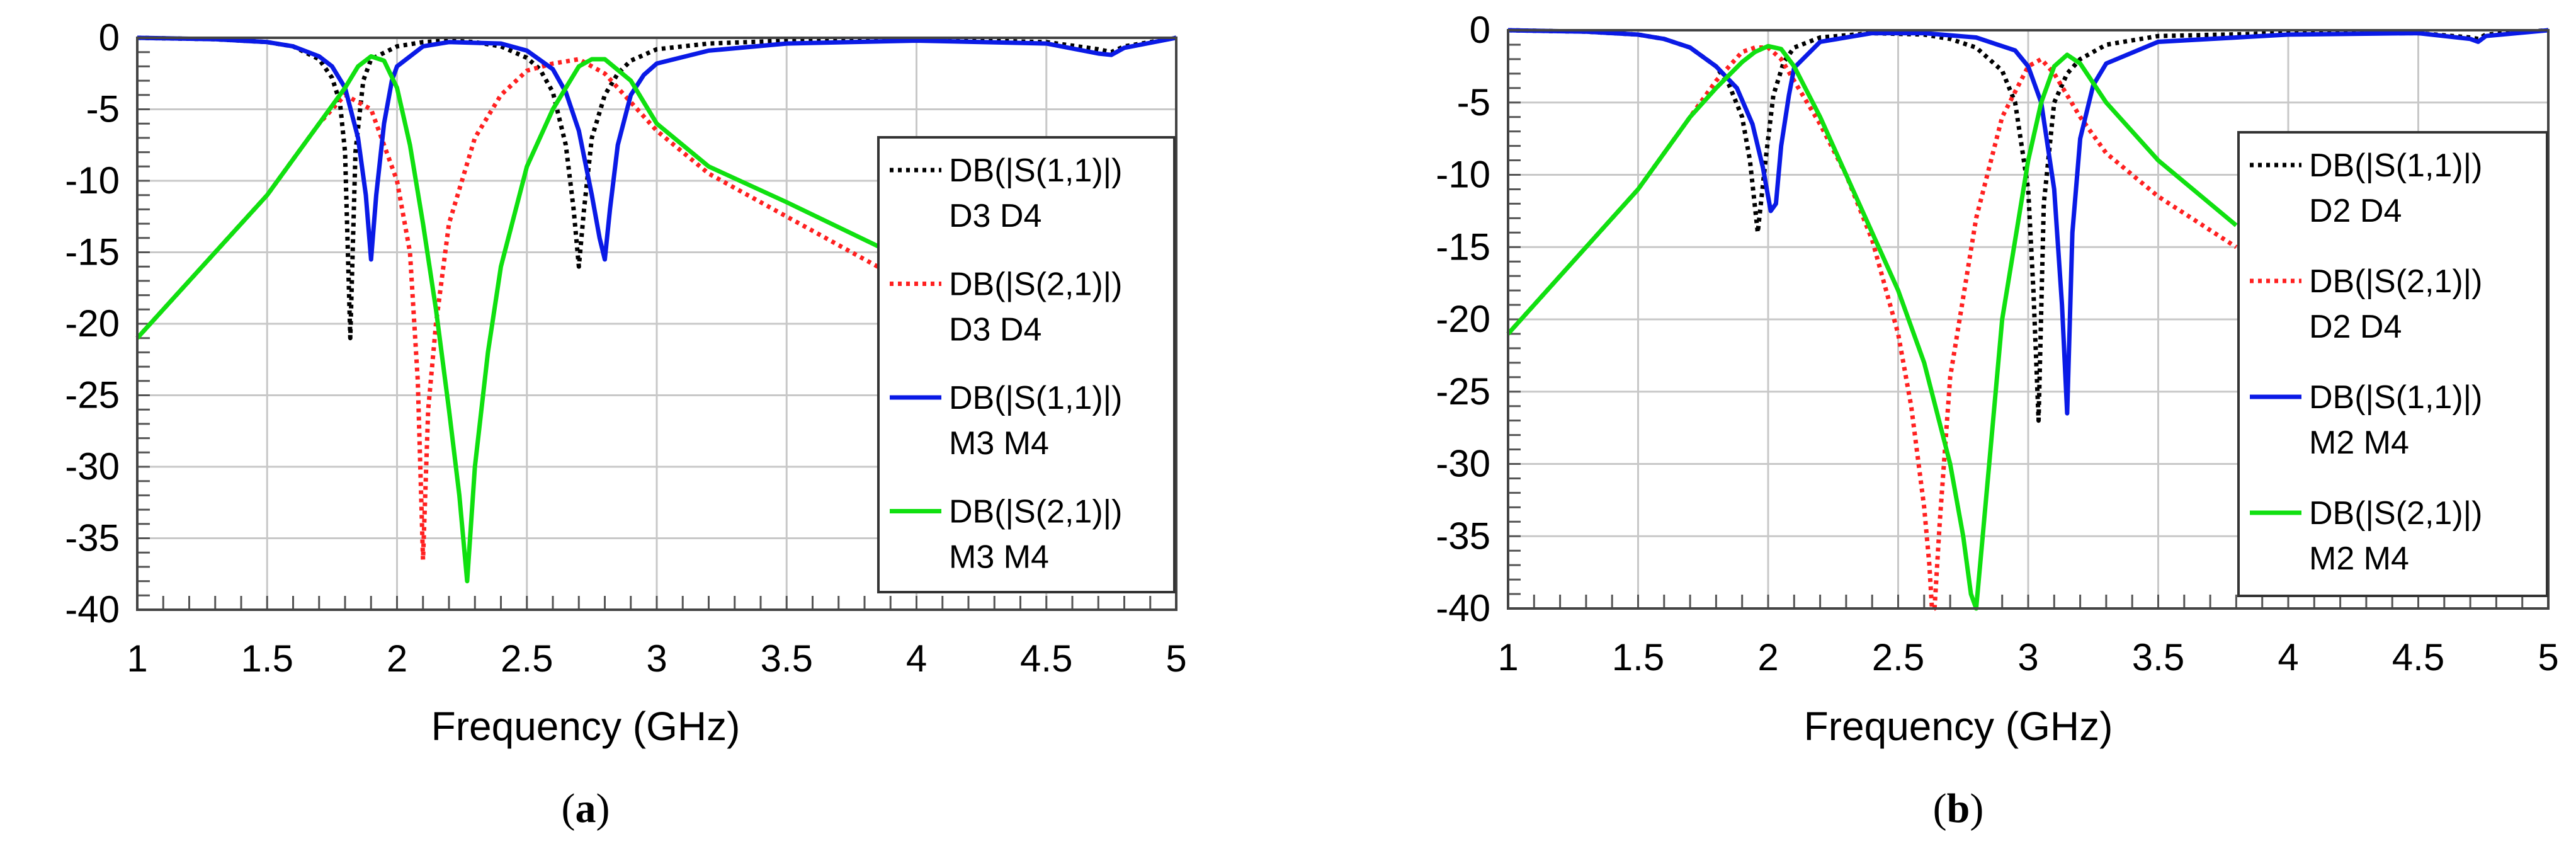  I want to click on legend-item: DB(|S(1,1)|) M3 M4, so click(1006, 421).